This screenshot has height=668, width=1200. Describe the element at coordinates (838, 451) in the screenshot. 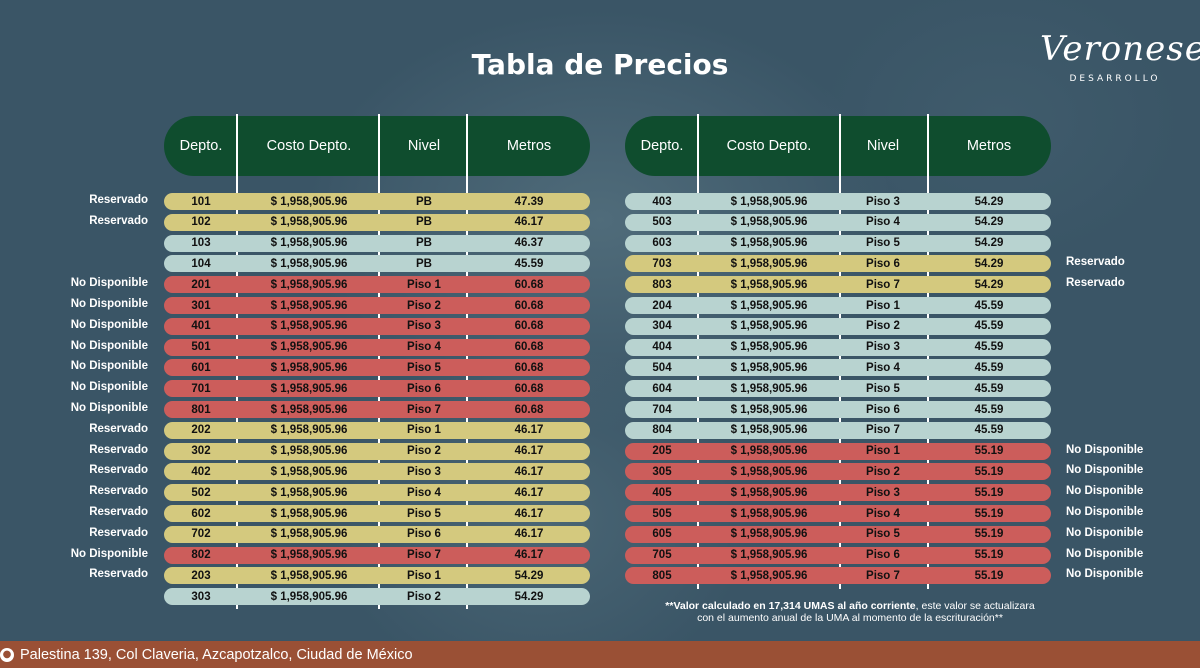

I see `table-row: 205 $ 1,958,905.96 Piso 1 55.19` at that location.